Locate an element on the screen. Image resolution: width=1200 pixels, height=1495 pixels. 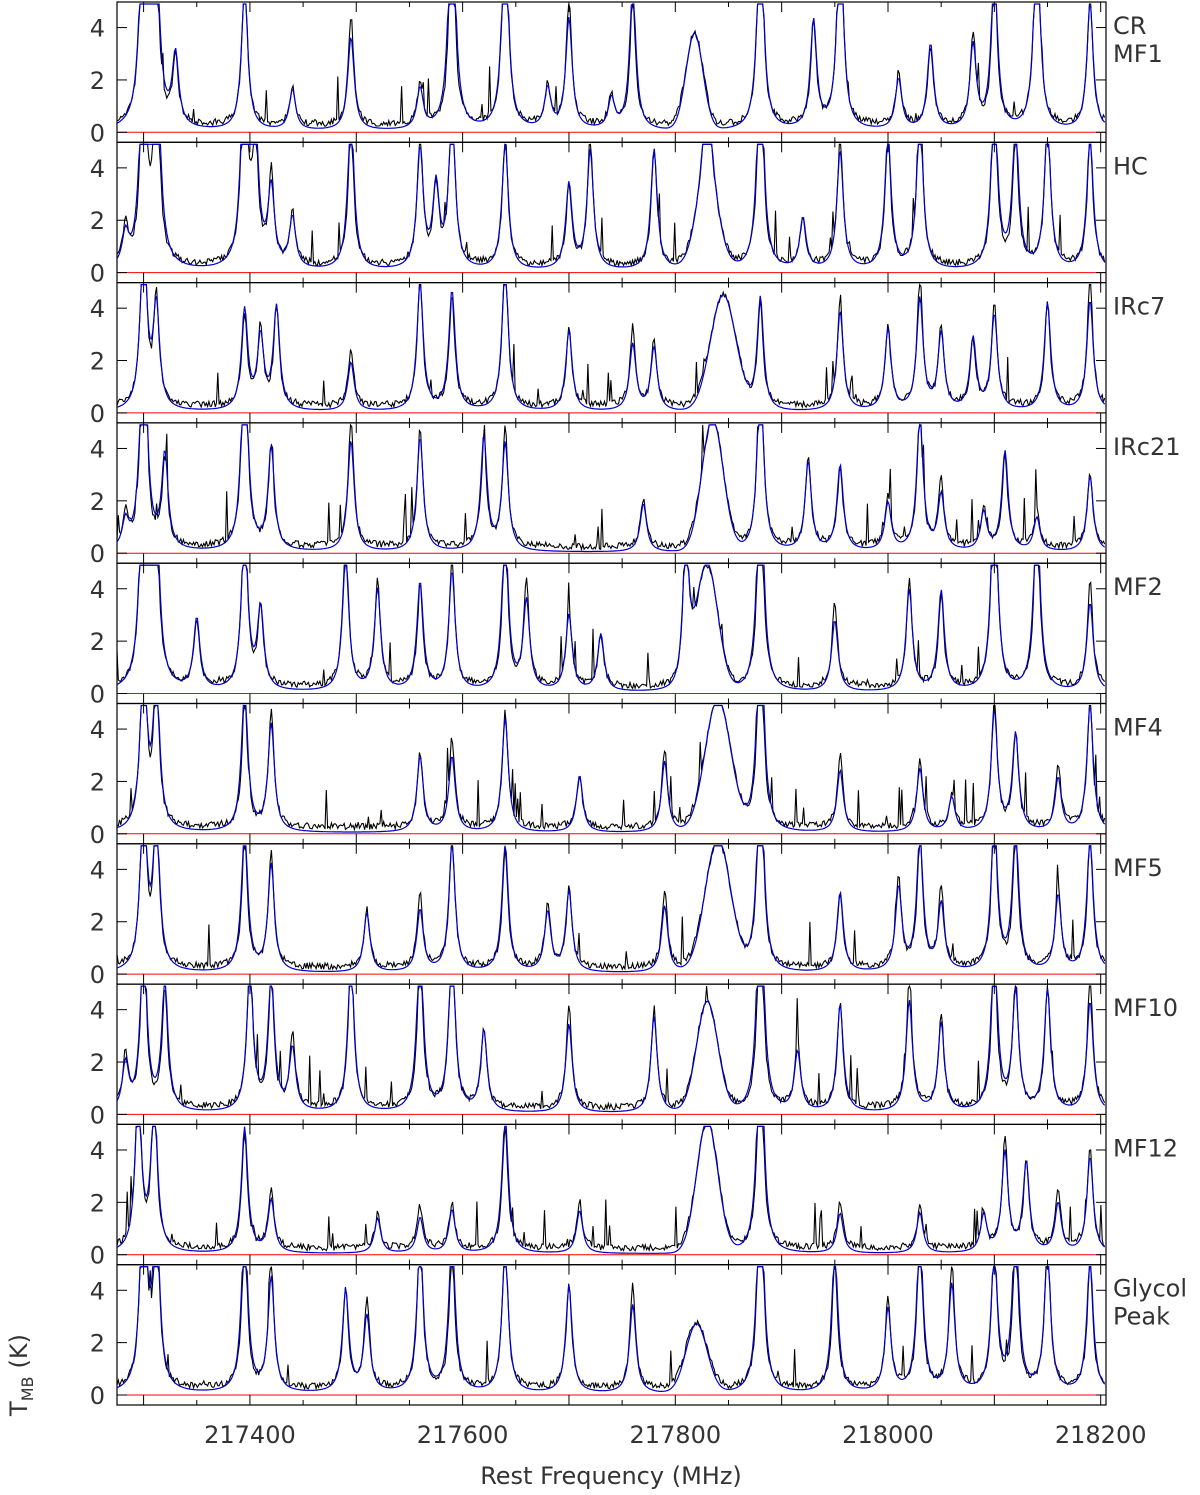
spectrum-panel: 0 2 4 MF12 is located at coordinates (634, 1196).